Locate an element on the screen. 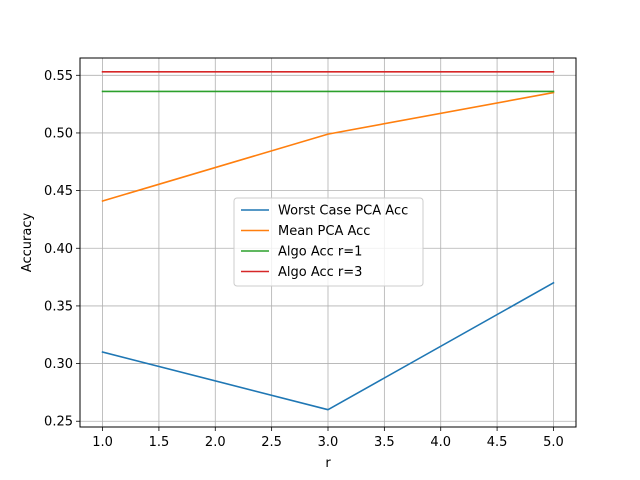  y-tick-label: 0.30 is located at coordinates (58, 364).